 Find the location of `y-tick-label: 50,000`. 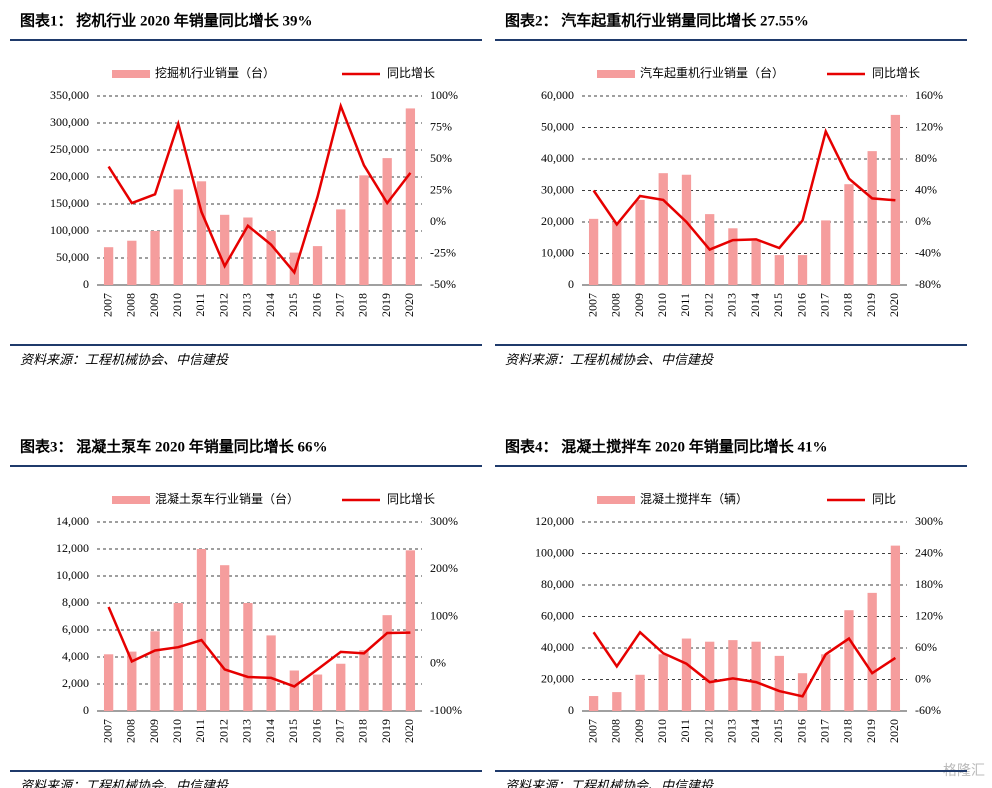

y-tick-label: 50,000 is located at coordinates (72, 257).